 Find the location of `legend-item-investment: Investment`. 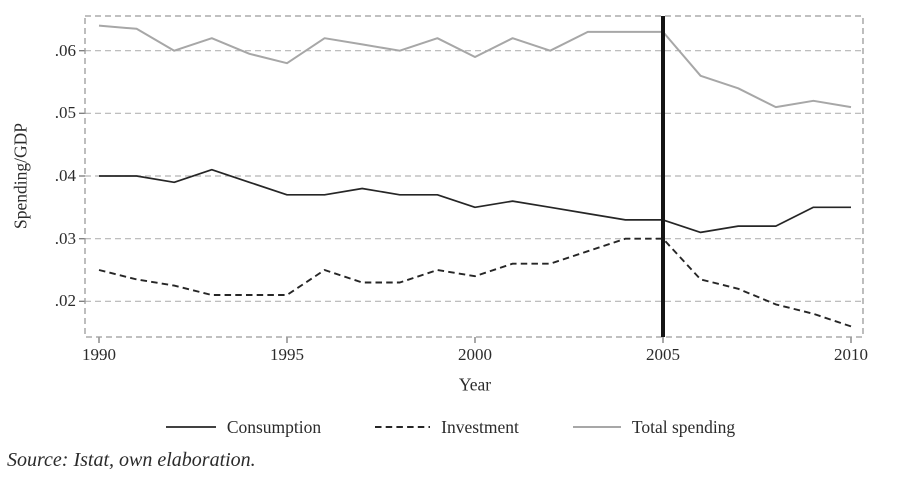

legend-item-investment: Investment is located at coordinates (446, 427).